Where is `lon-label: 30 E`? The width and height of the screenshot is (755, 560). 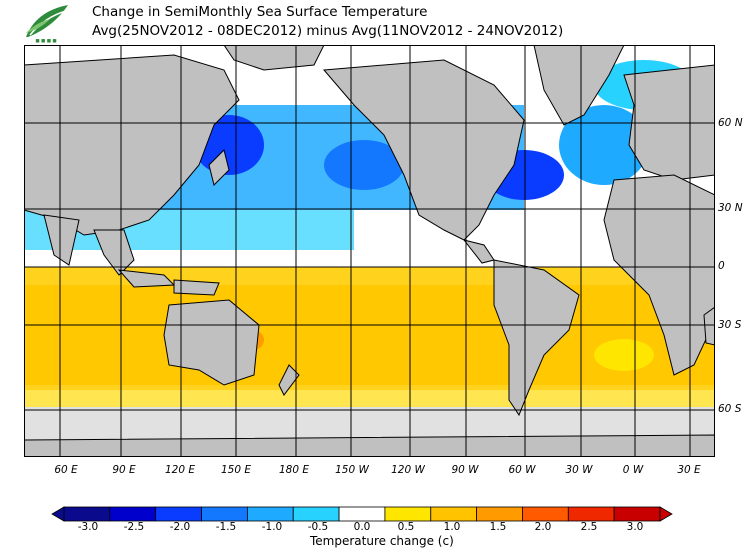 lon-label: 30 E is located at coordinates (689, 470).